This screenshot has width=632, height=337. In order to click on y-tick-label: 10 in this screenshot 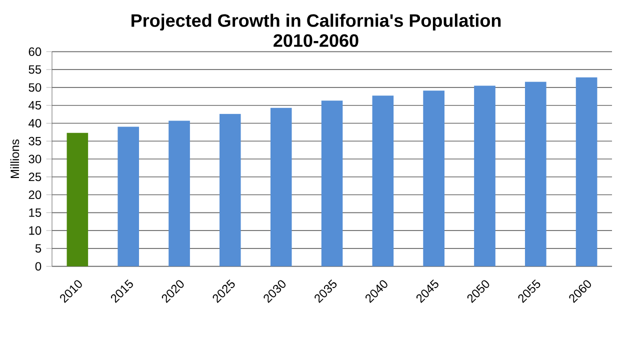, I will do `click(35, 230)`.